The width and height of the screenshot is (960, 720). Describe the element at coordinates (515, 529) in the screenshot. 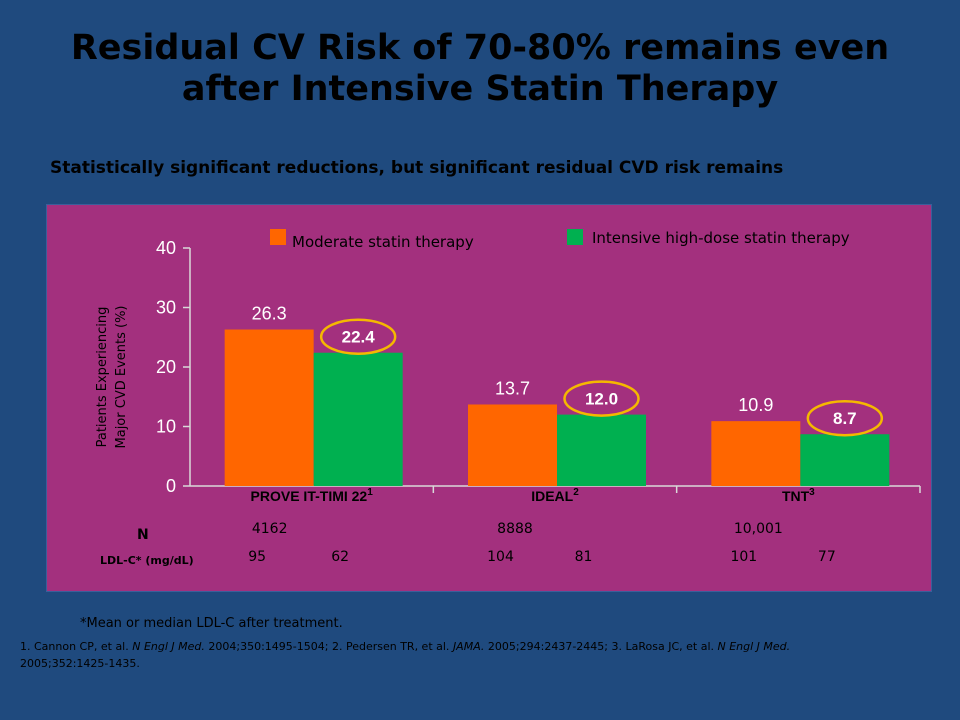

I see `n-value: 8888` at that location.